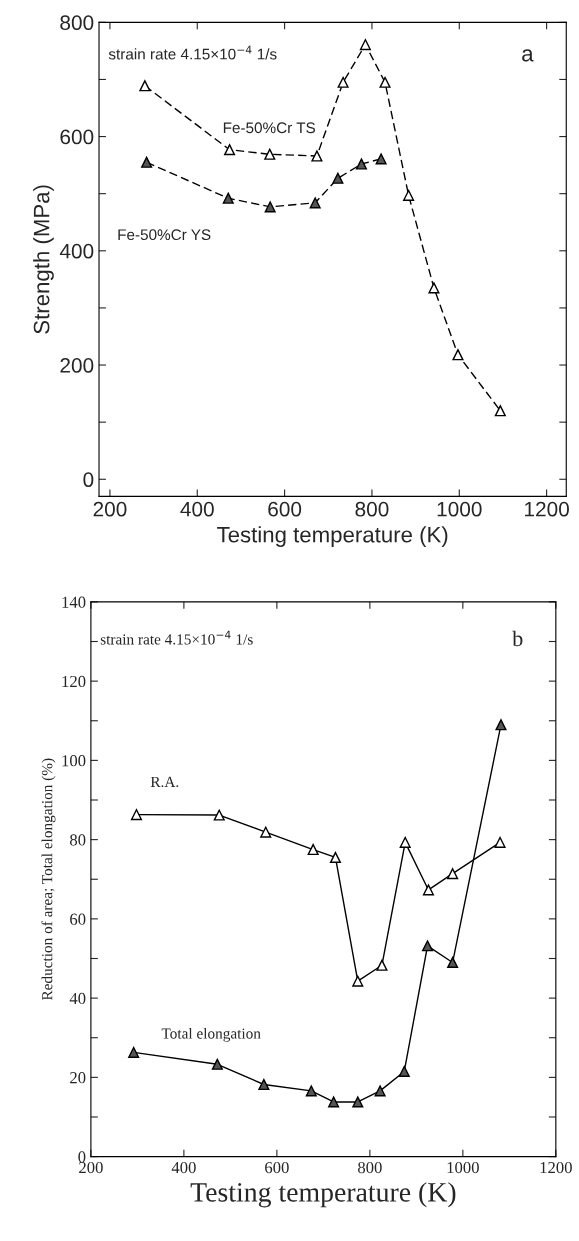  Describe the element at coordinates (74, 761) in the screenshot. I see `y-tick-label: 100` at that location.